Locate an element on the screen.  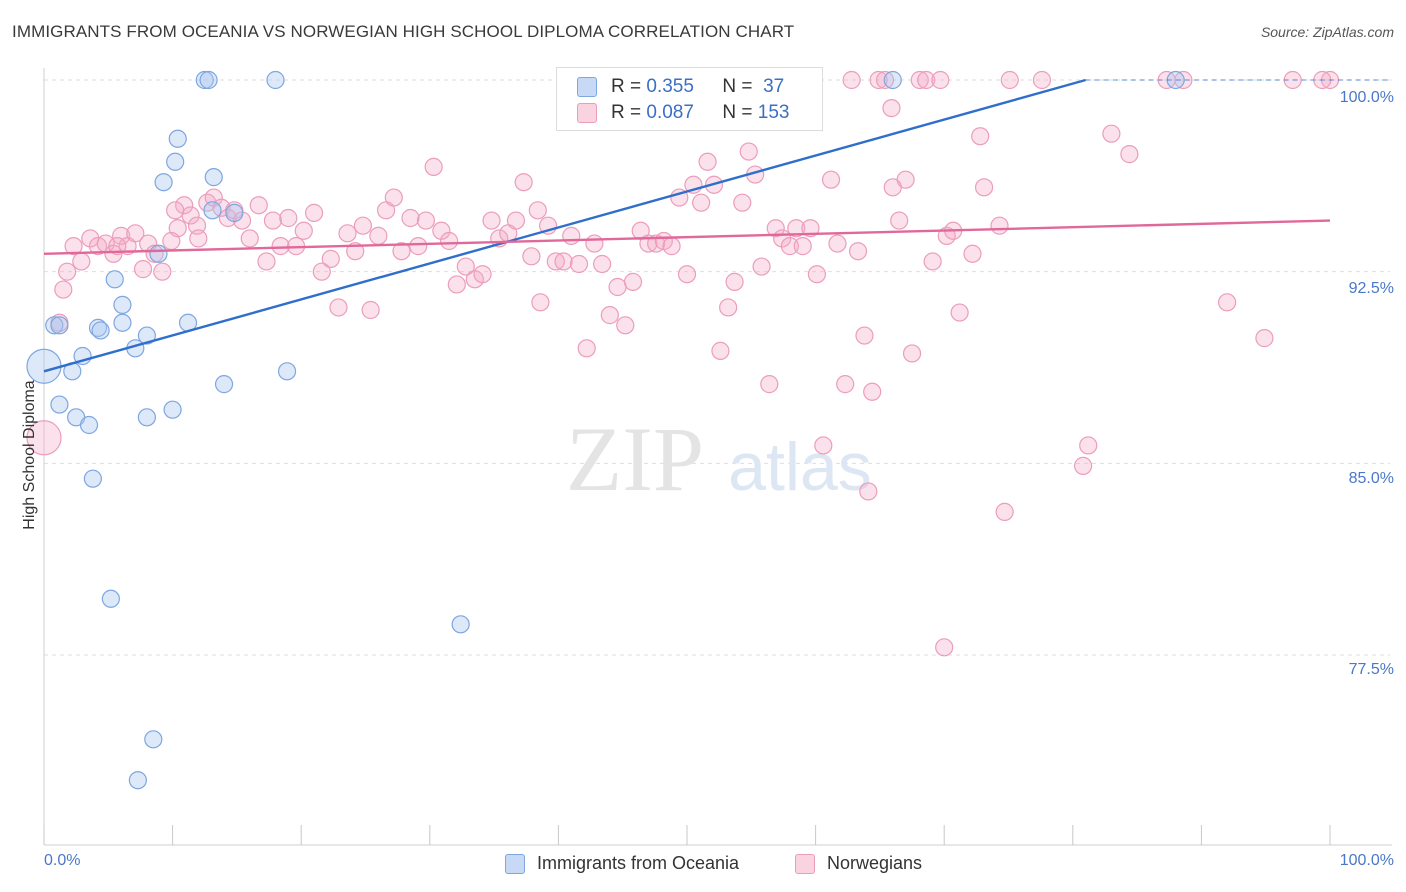
oceania-swatch is located at coordinates (587, 87).